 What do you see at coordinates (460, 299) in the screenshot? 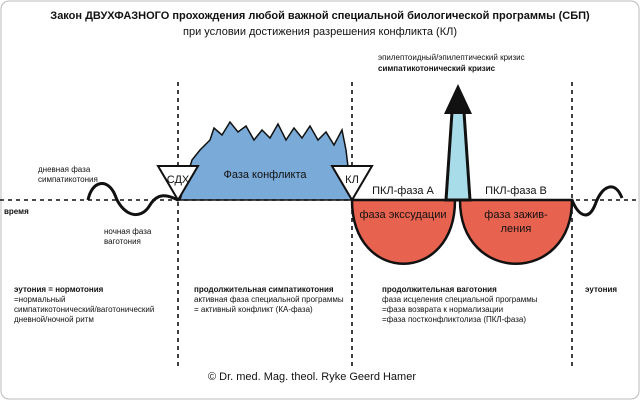
I see `note: фаза исцеления специальной программы` at bounding box center [460, 299].